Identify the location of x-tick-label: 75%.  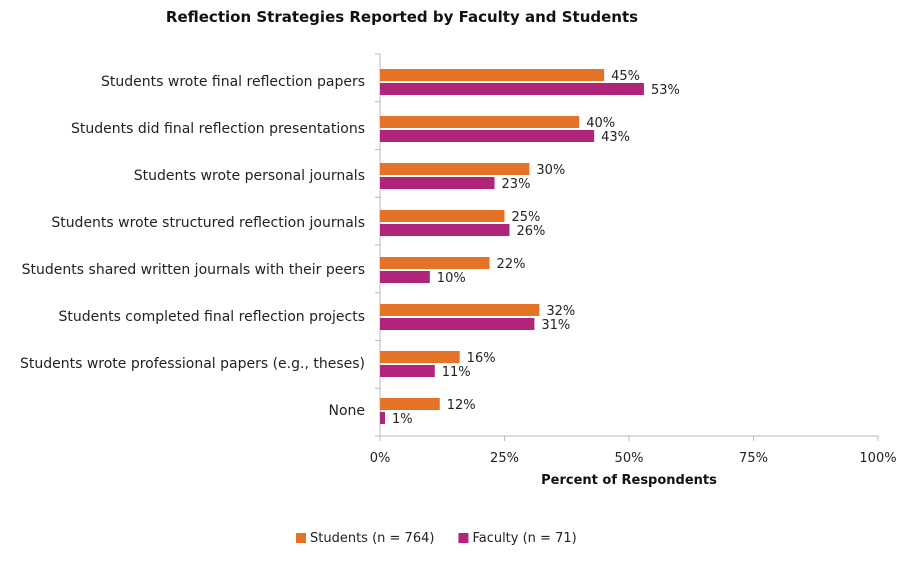
(753, 458).